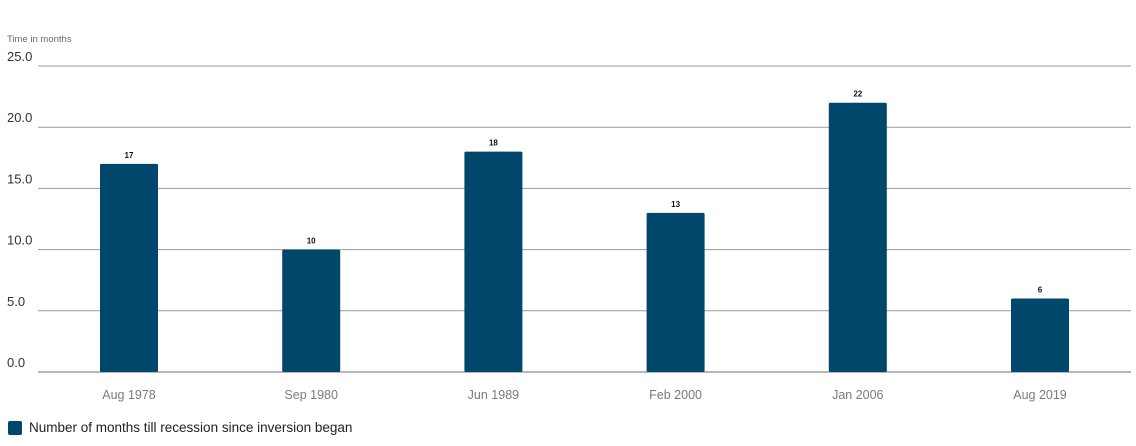  Describe the element at coordinates (129, 155) in the screenshot. I see `data-label: 17` at that location.